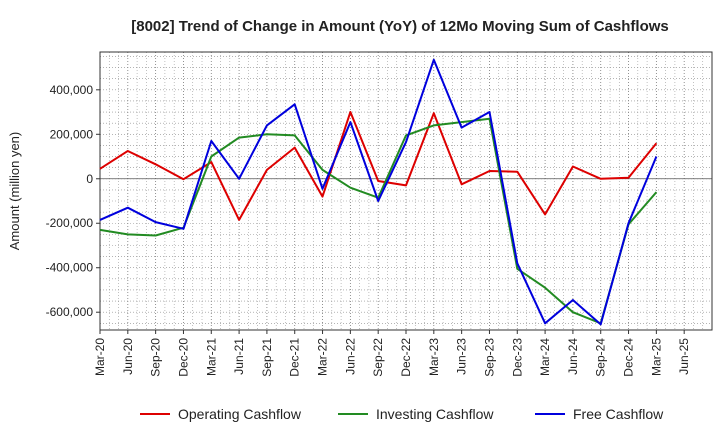 The width and height of the screenshot is (720, 445). I want to click on y-tick-label: 400,000, so click(72, 90).